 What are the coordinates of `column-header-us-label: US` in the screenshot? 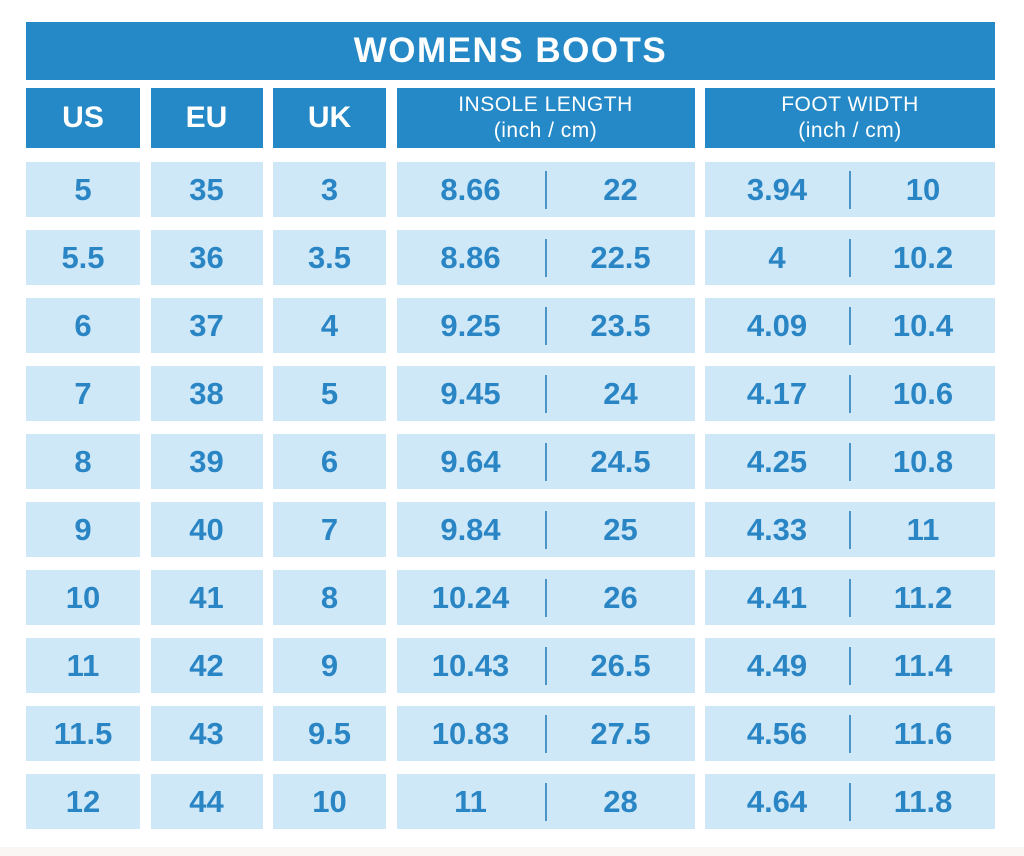 It's located at (83, 117).